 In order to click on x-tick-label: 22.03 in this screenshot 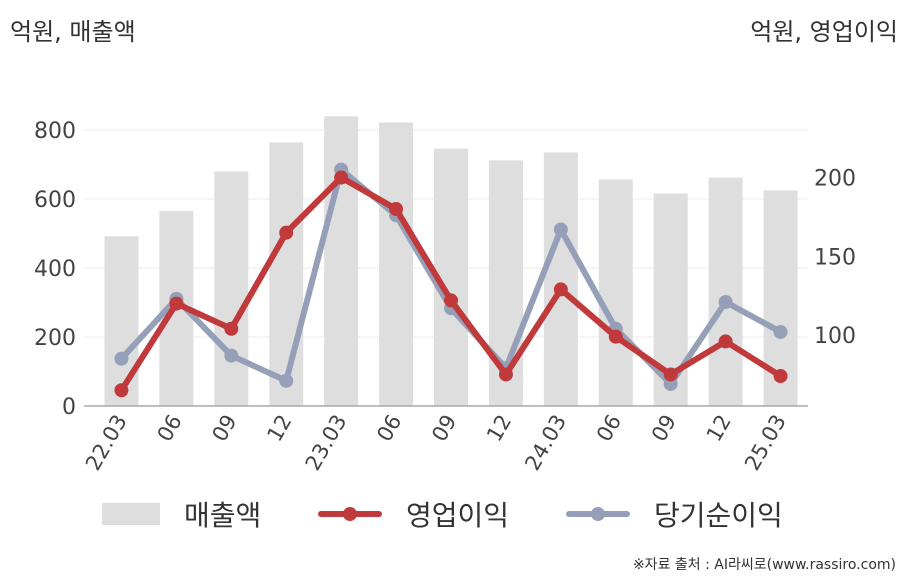, I will do `click(106, 443)`.